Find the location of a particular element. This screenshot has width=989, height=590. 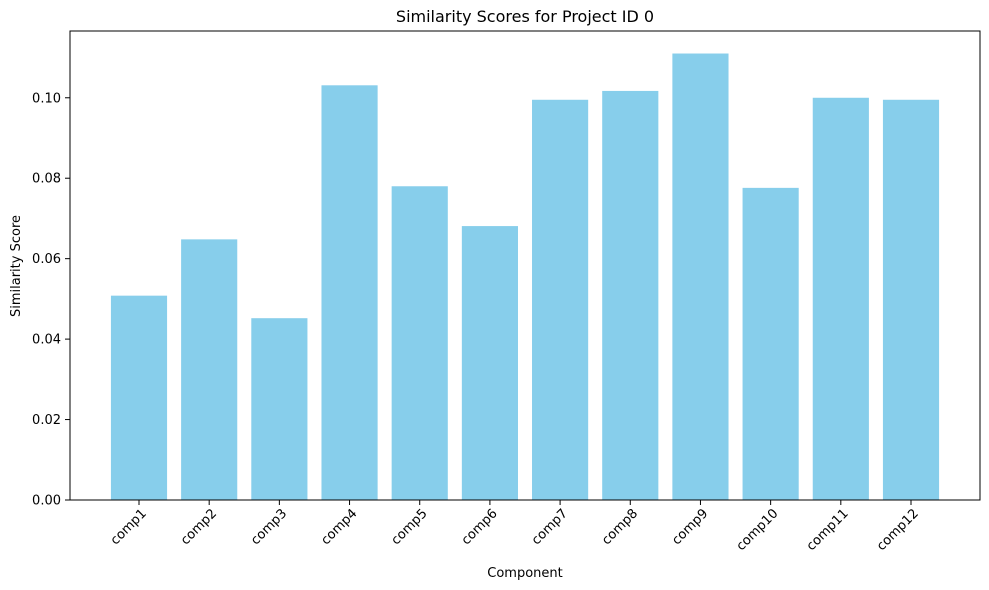

x-tick-label: comp8 is located at coordinates (620, 527).